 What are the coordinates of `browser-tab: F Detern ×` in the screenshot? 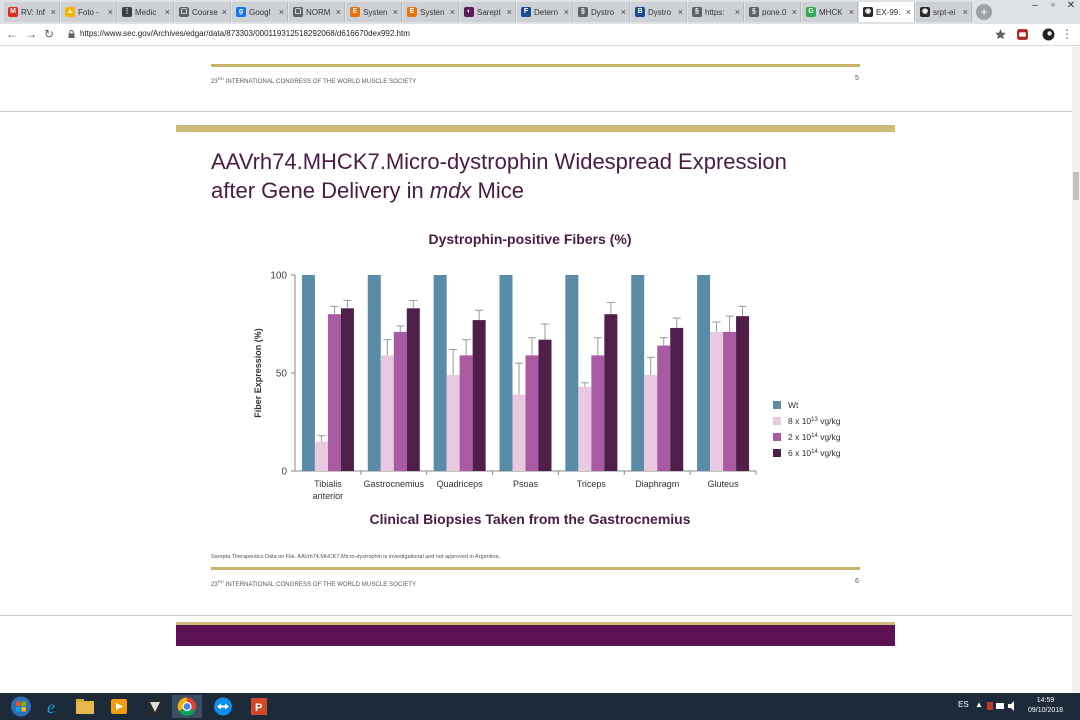 It's located at (545, 12).